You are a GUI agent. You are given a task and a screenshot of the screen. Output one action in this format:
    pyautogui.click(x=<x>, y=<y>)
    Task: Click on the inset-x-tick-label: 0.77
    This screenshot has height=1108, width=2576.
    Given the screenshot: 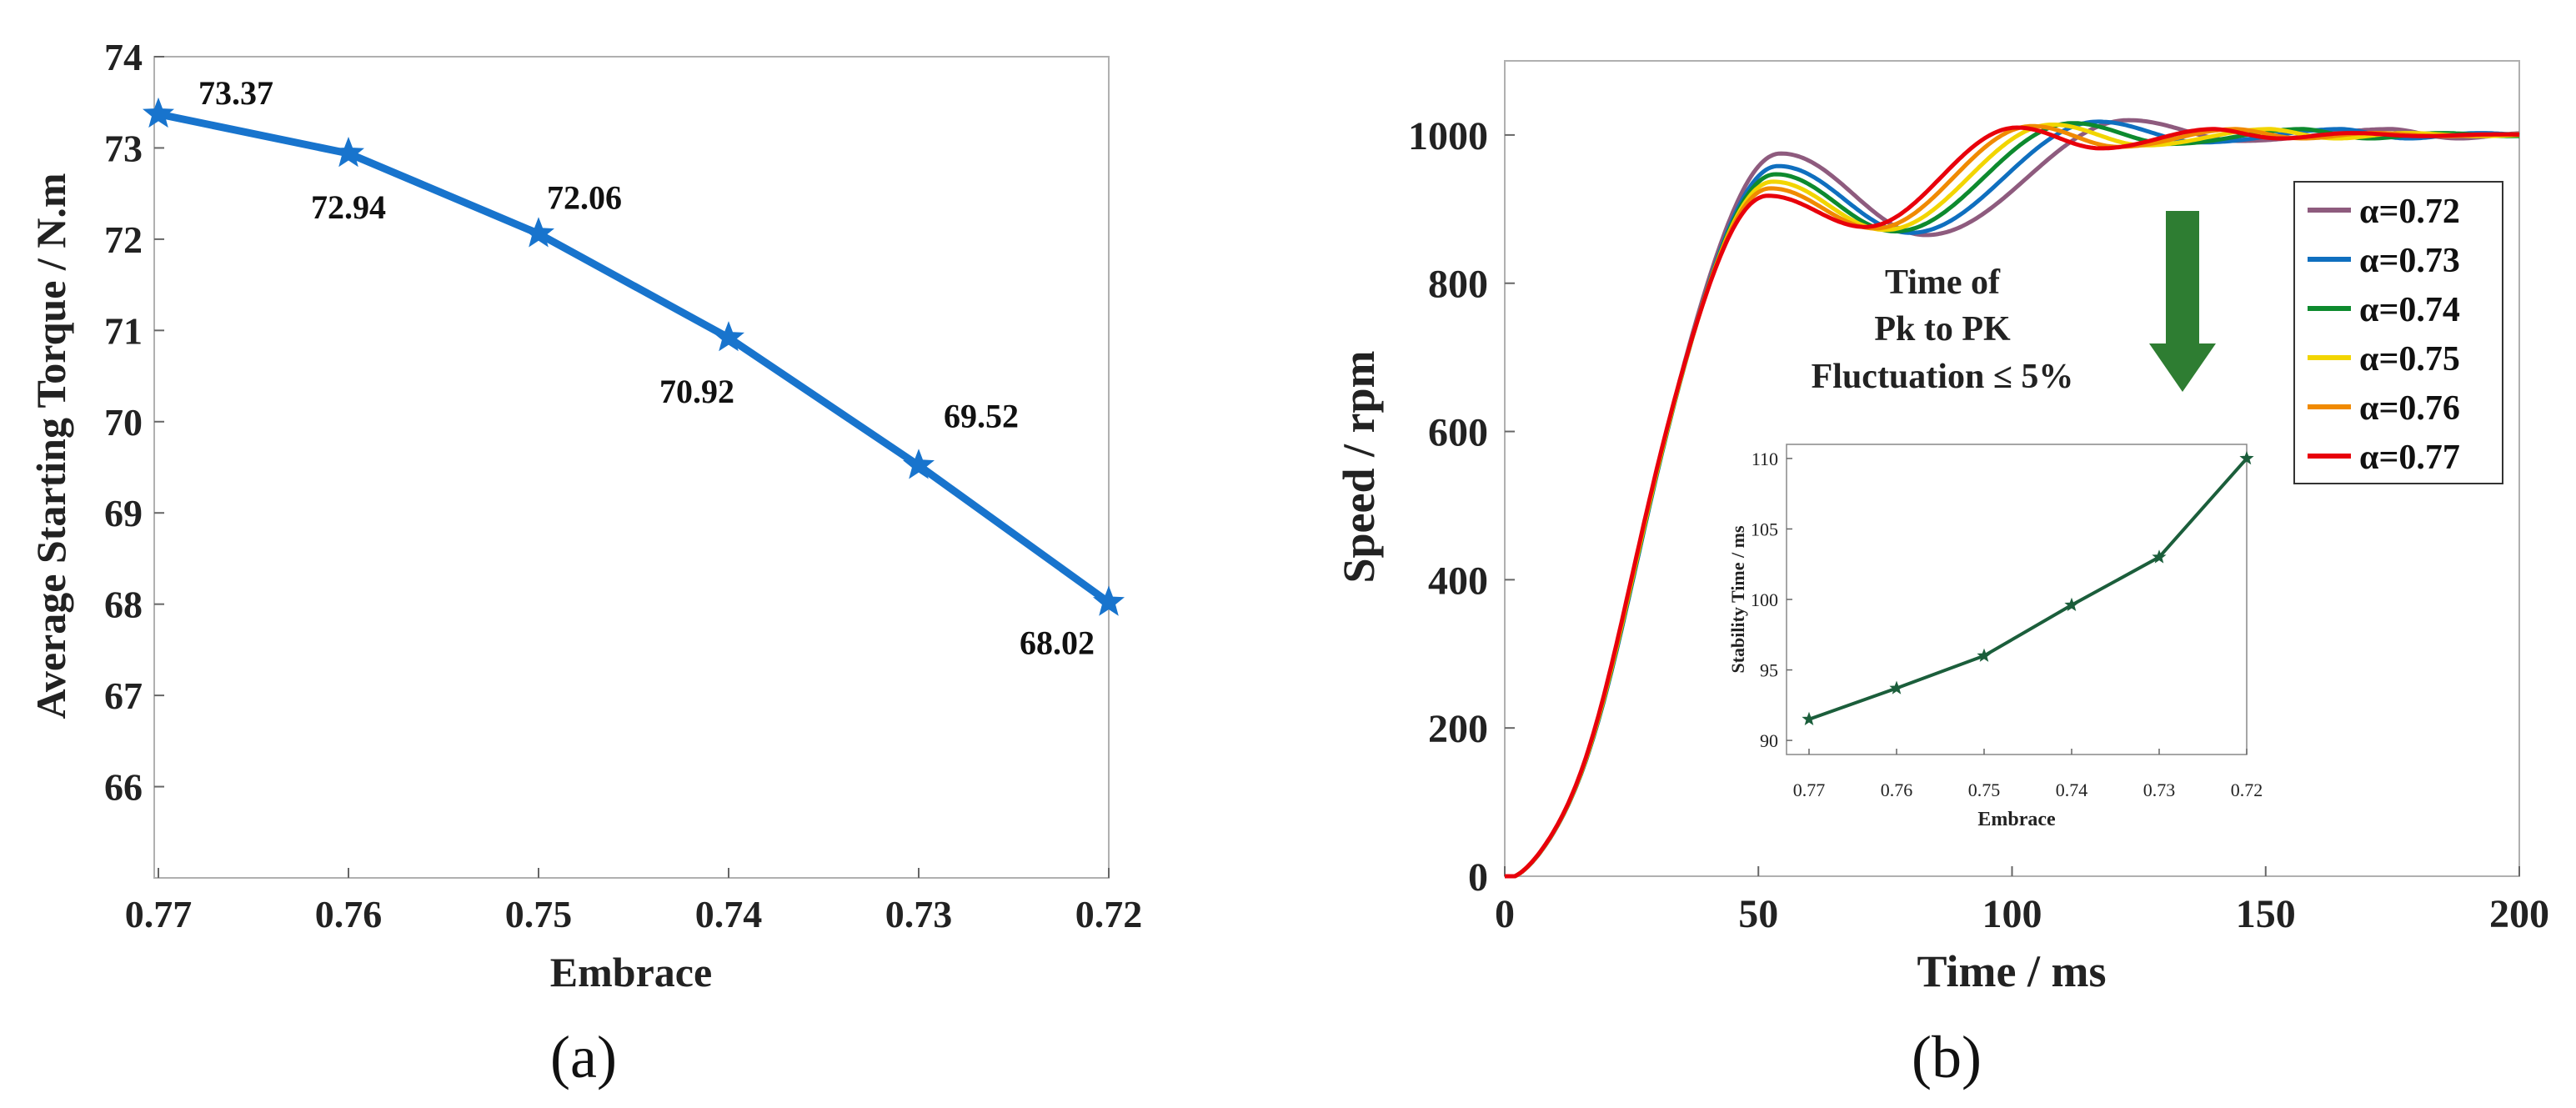 What is the action you would take?
    pyautogui.click(x=1809, y=790)
    